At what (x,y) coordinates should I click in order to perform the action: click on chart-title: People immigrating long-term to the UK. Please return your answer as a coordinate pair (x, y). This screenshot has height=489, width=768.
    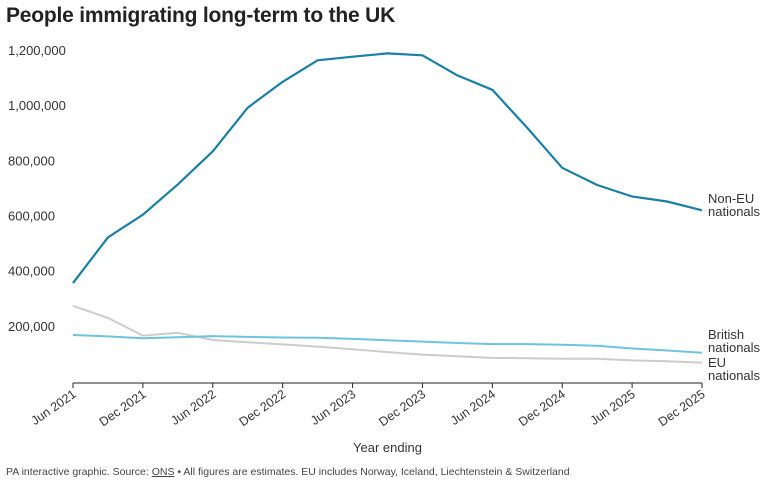
    Looking at the image, I should click on (201, 15).